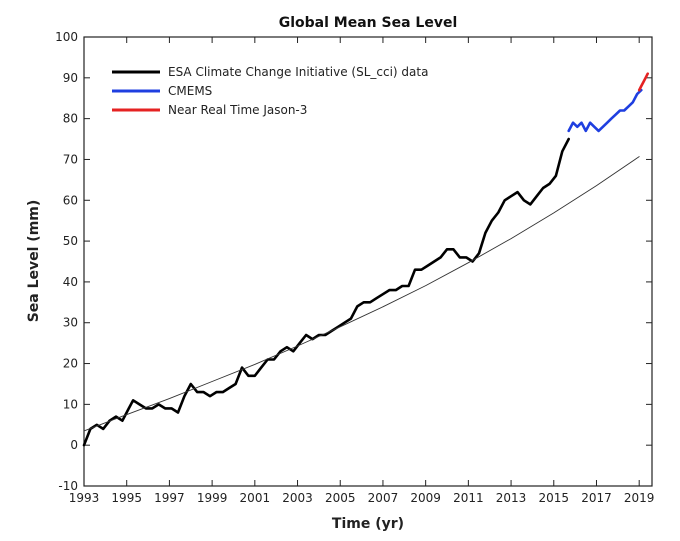 The width and height of the screenshot is (680, 541). Describe the element at coordinates (70, 404) in the screenshot. I see `y-tick-label: 10` at that location.